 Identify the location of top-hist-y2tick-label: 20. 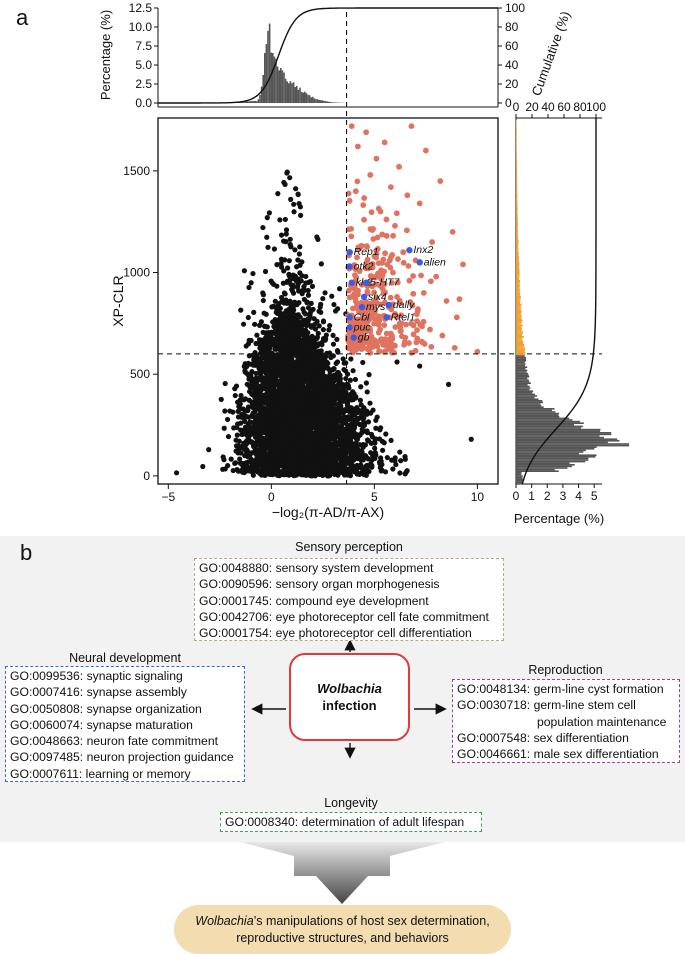
(512, 84).